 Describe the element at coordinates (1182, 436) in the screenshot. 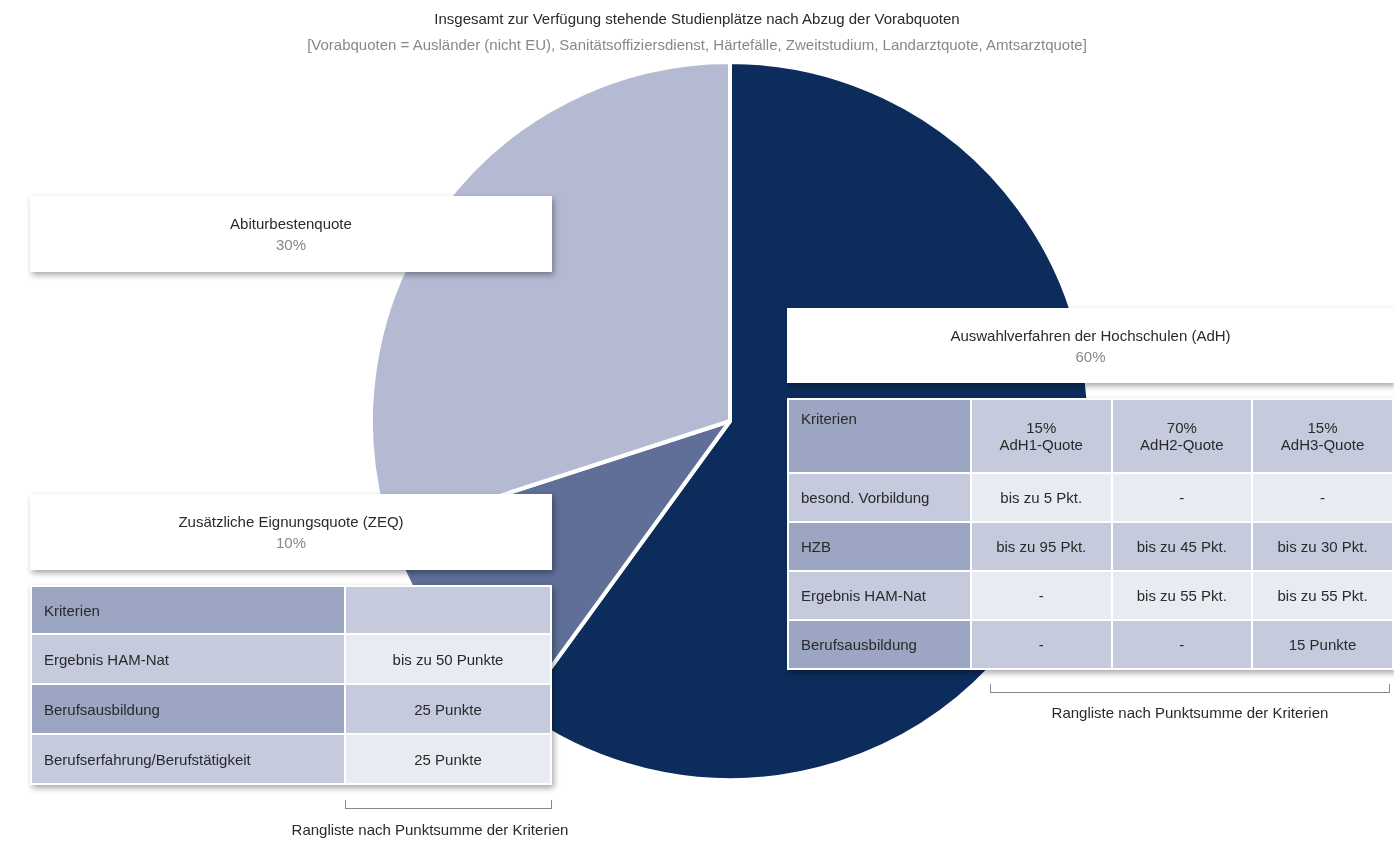

I see `text: 70% AdH2-Quote` at that location.